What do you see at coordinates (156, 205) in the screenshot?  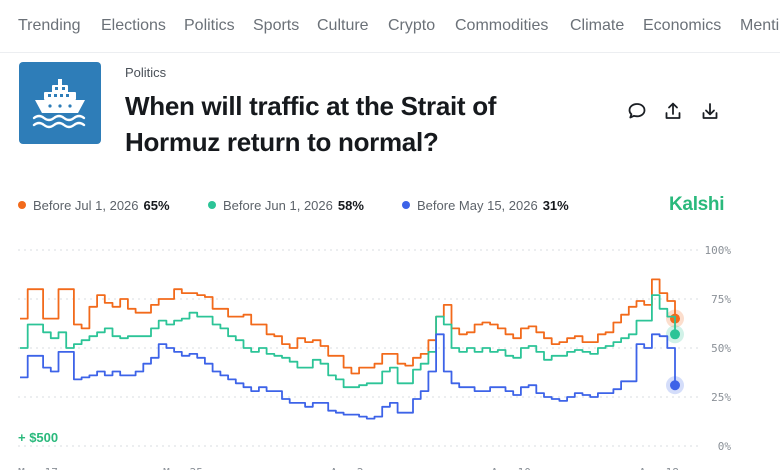 I see `legend-value: 65%` at bounding box center [156, 205].